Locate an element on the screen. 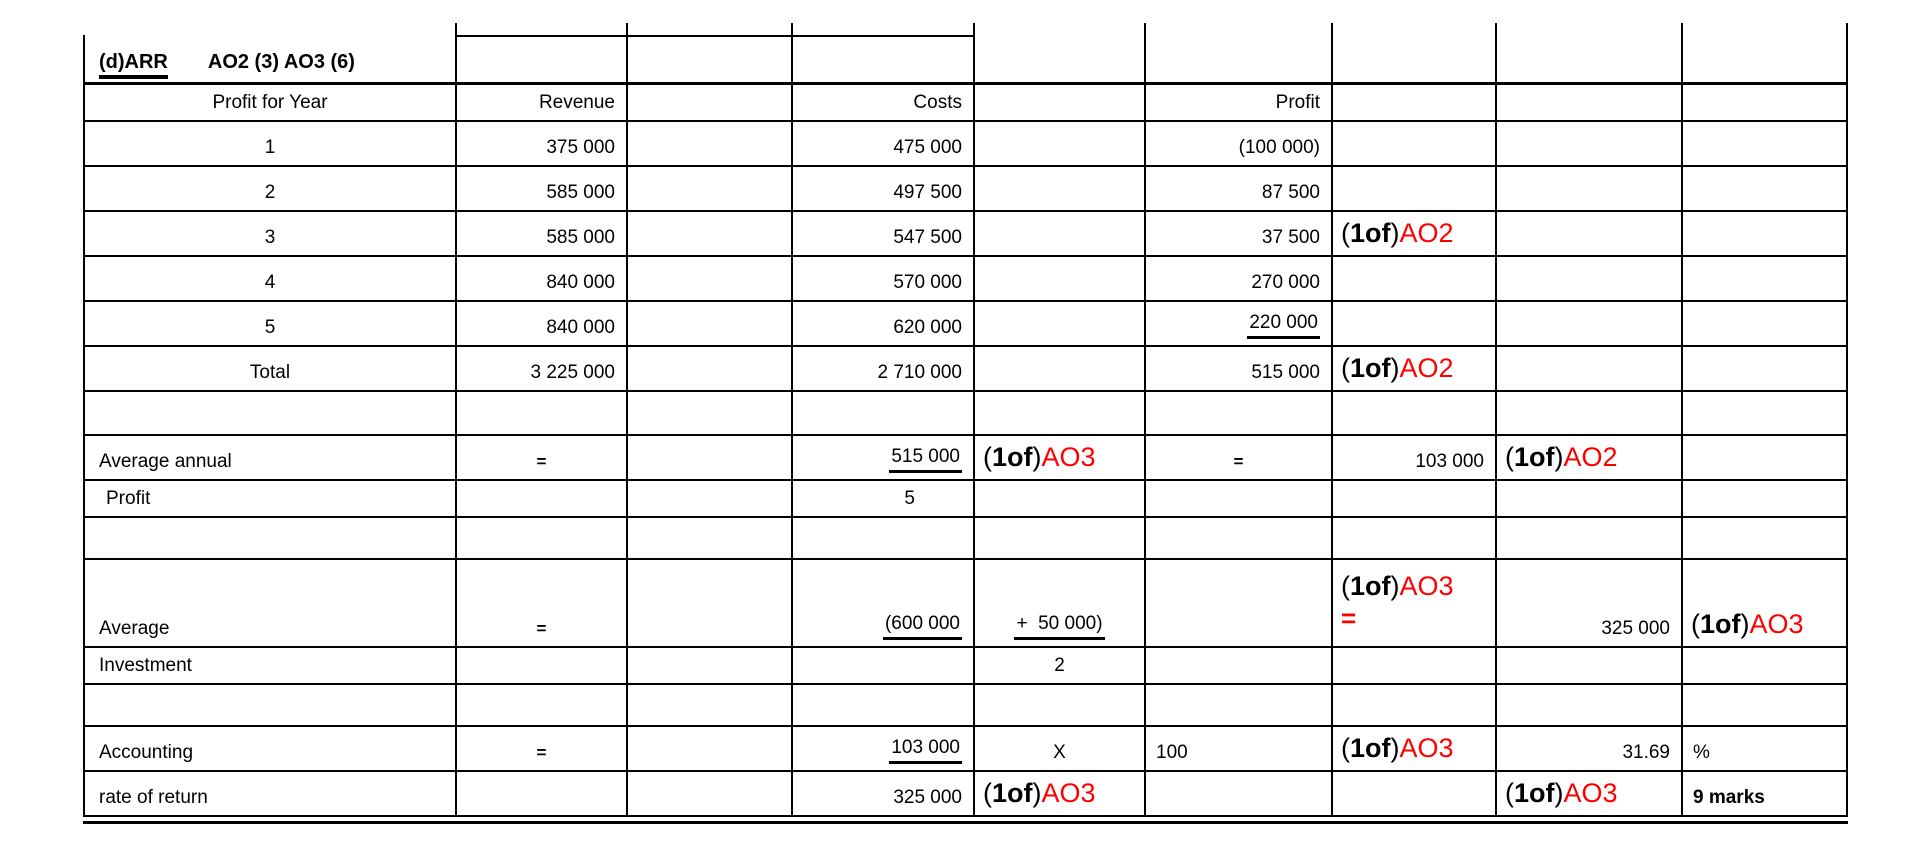 The image size is (1912, 861). mark-cell-arr-denominator: (1of)AO3 is located at coordinates (1060, 794).